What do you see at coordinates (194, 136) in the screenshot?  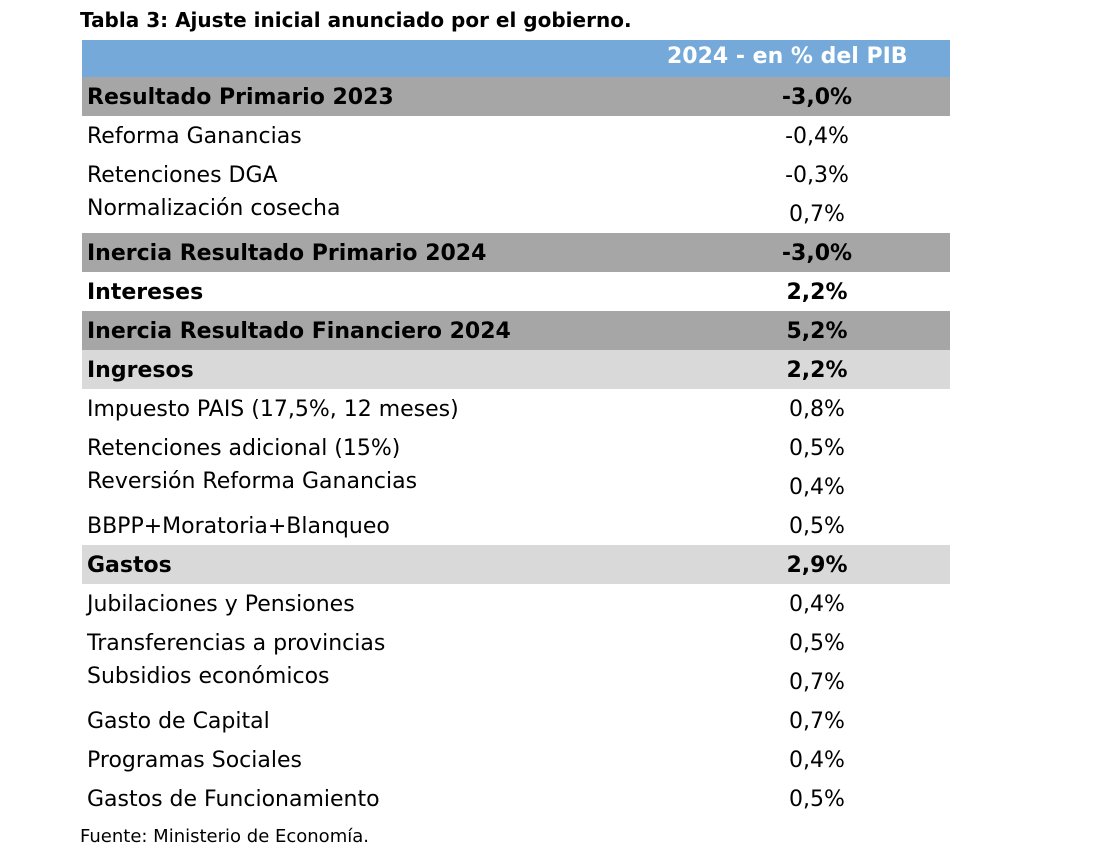 I see `row-label: Reforma Ganancias` at bounding box center [194, 136].